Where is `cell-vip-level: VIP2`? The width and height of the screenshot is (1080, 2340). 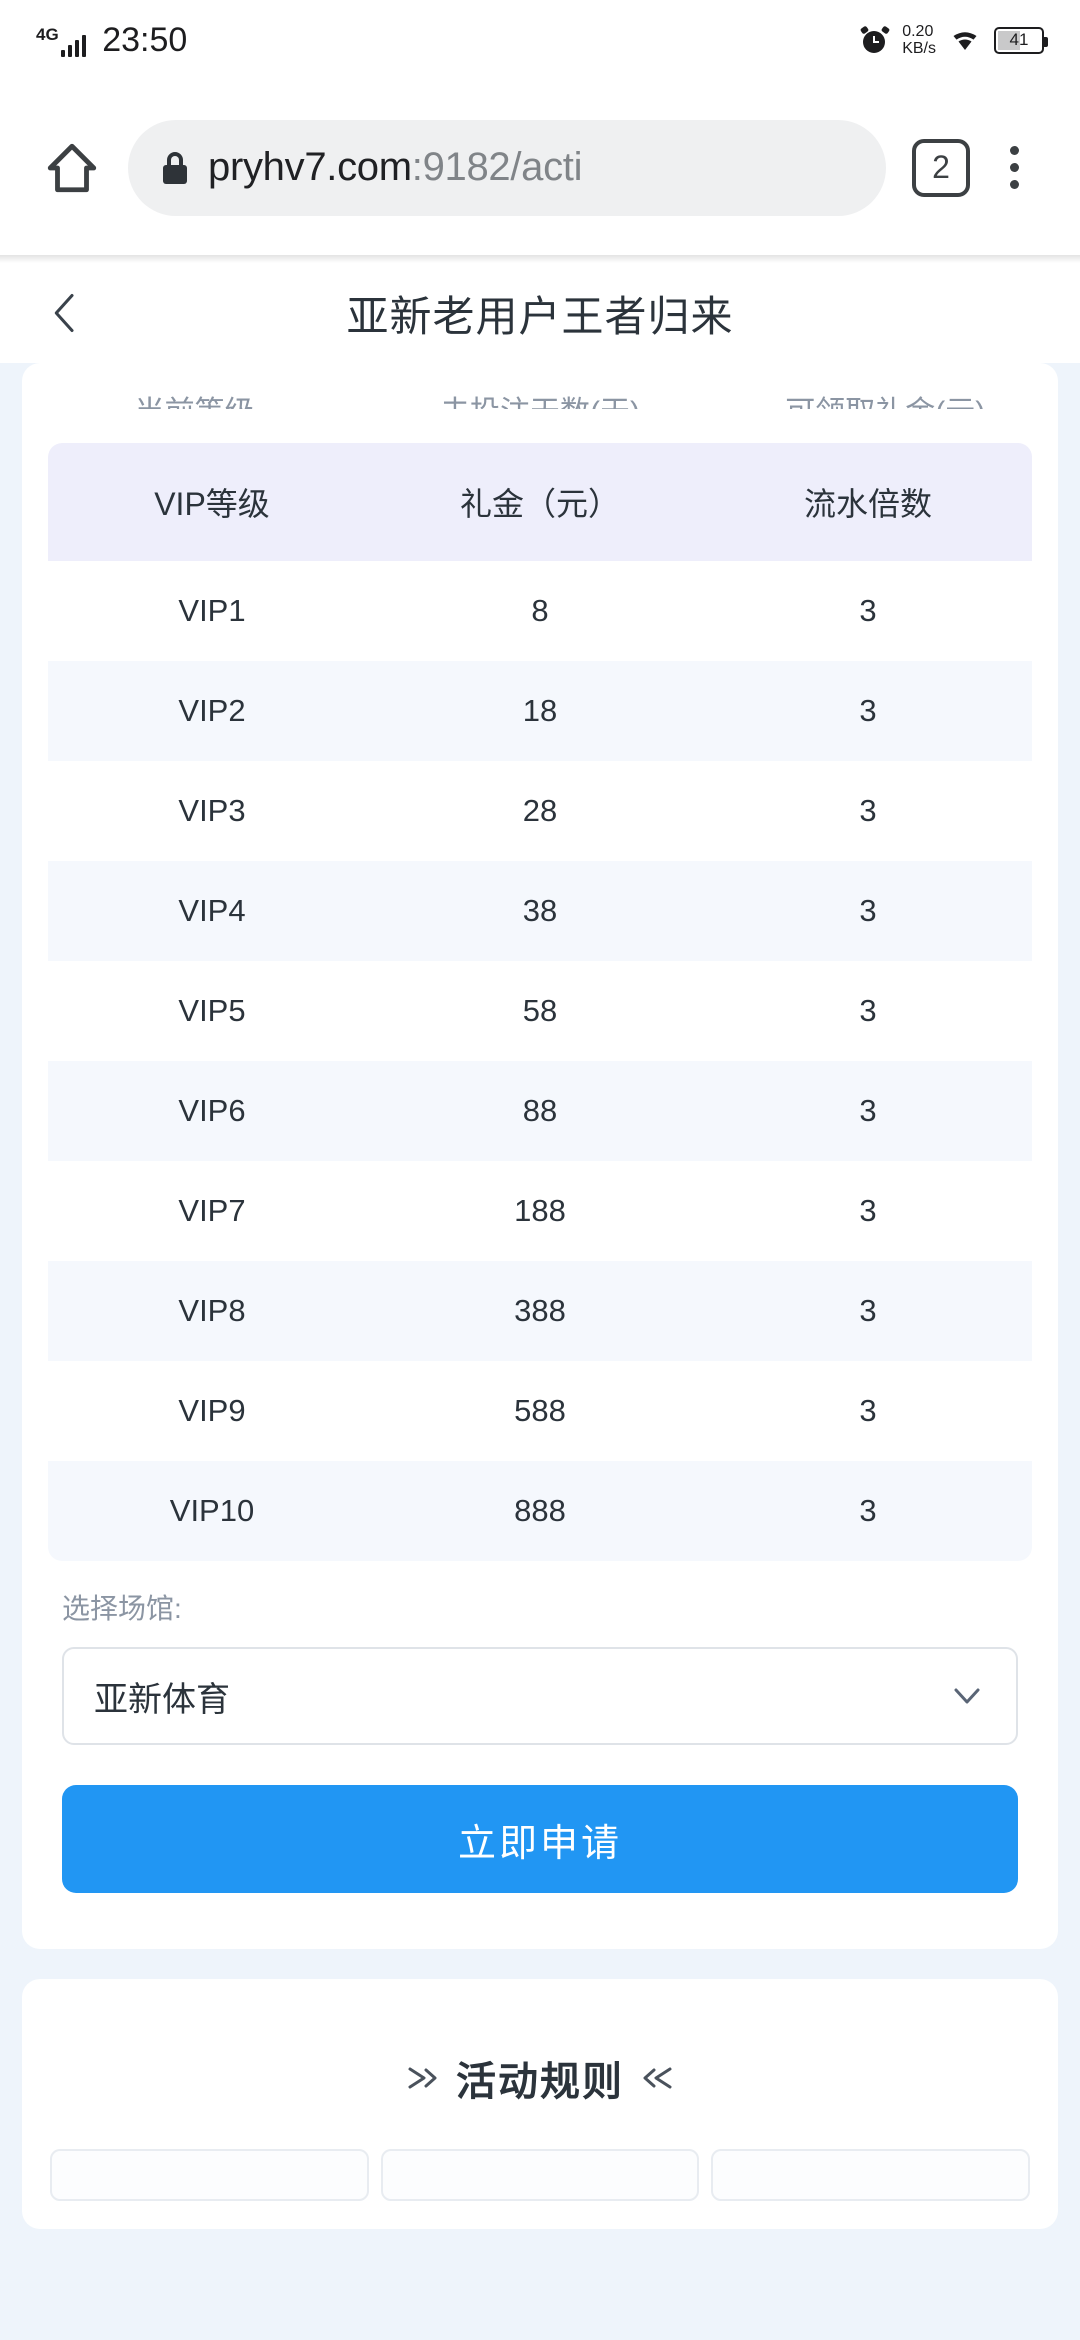
cell-vip-level: VIP2 is located at coordinates (212, 711).